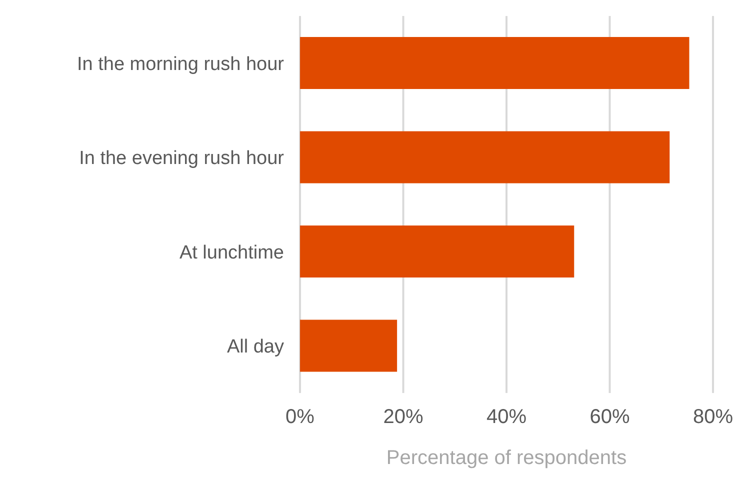 The width and height of the screenshot is (748, 478). I want to click on x-tick-label: 0%, so click(300, 417).